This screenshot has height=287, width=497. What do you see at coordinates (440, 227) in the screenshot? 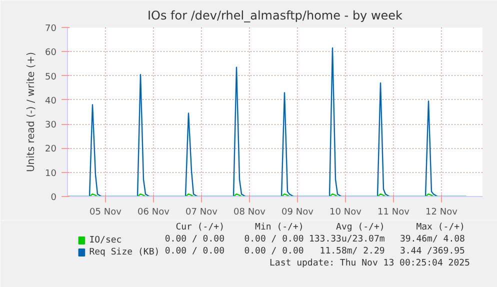
I see `text: Max (-/+)` at bounding box center [440, 227].